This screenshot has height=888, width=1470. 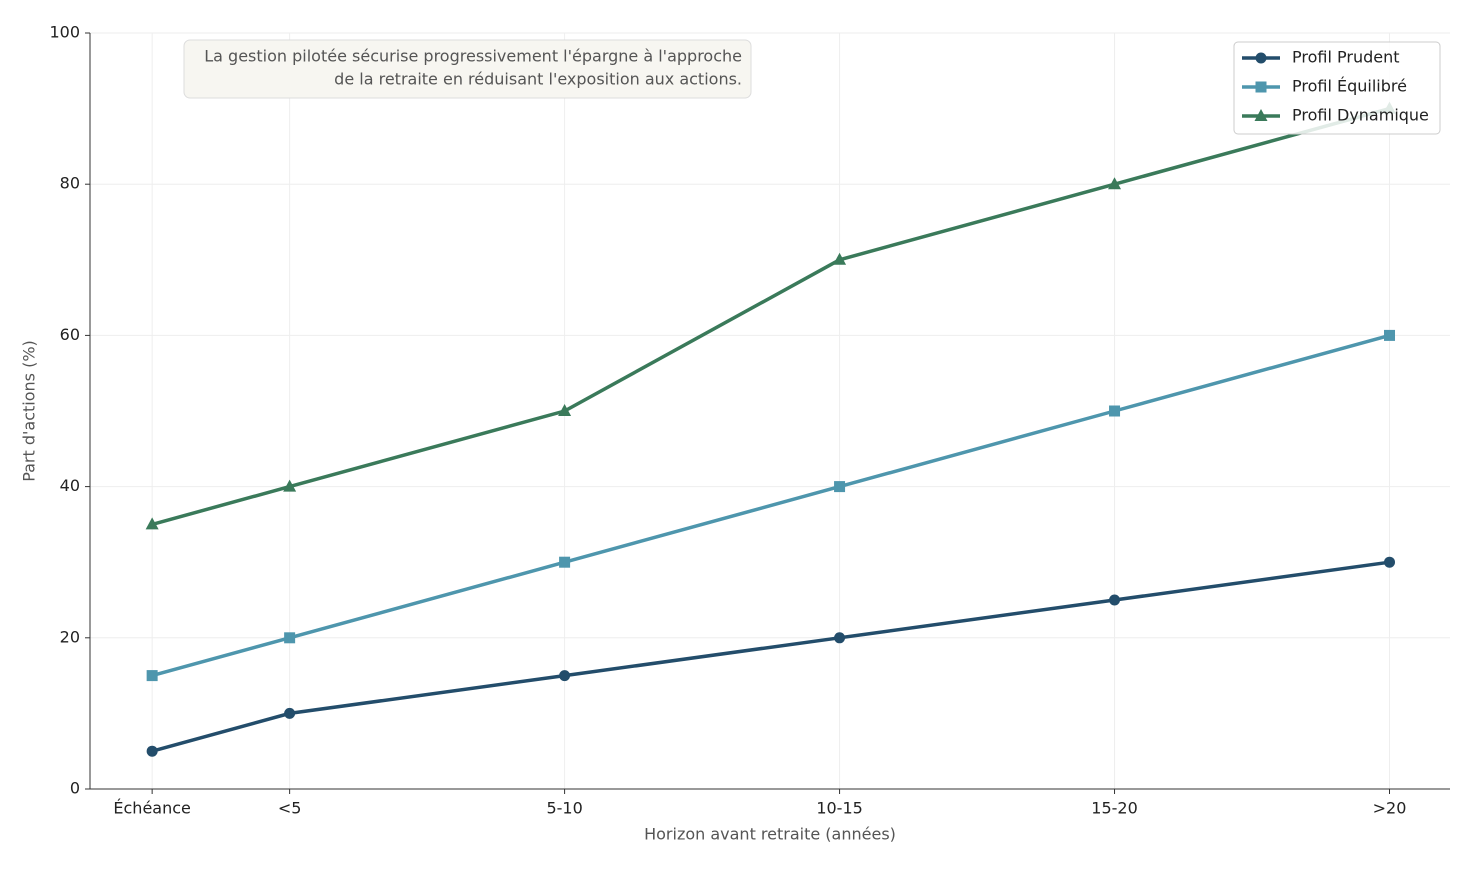 I want to click on x-axis-label: Horizon avant retraite (années), so click(x=770, y=834).